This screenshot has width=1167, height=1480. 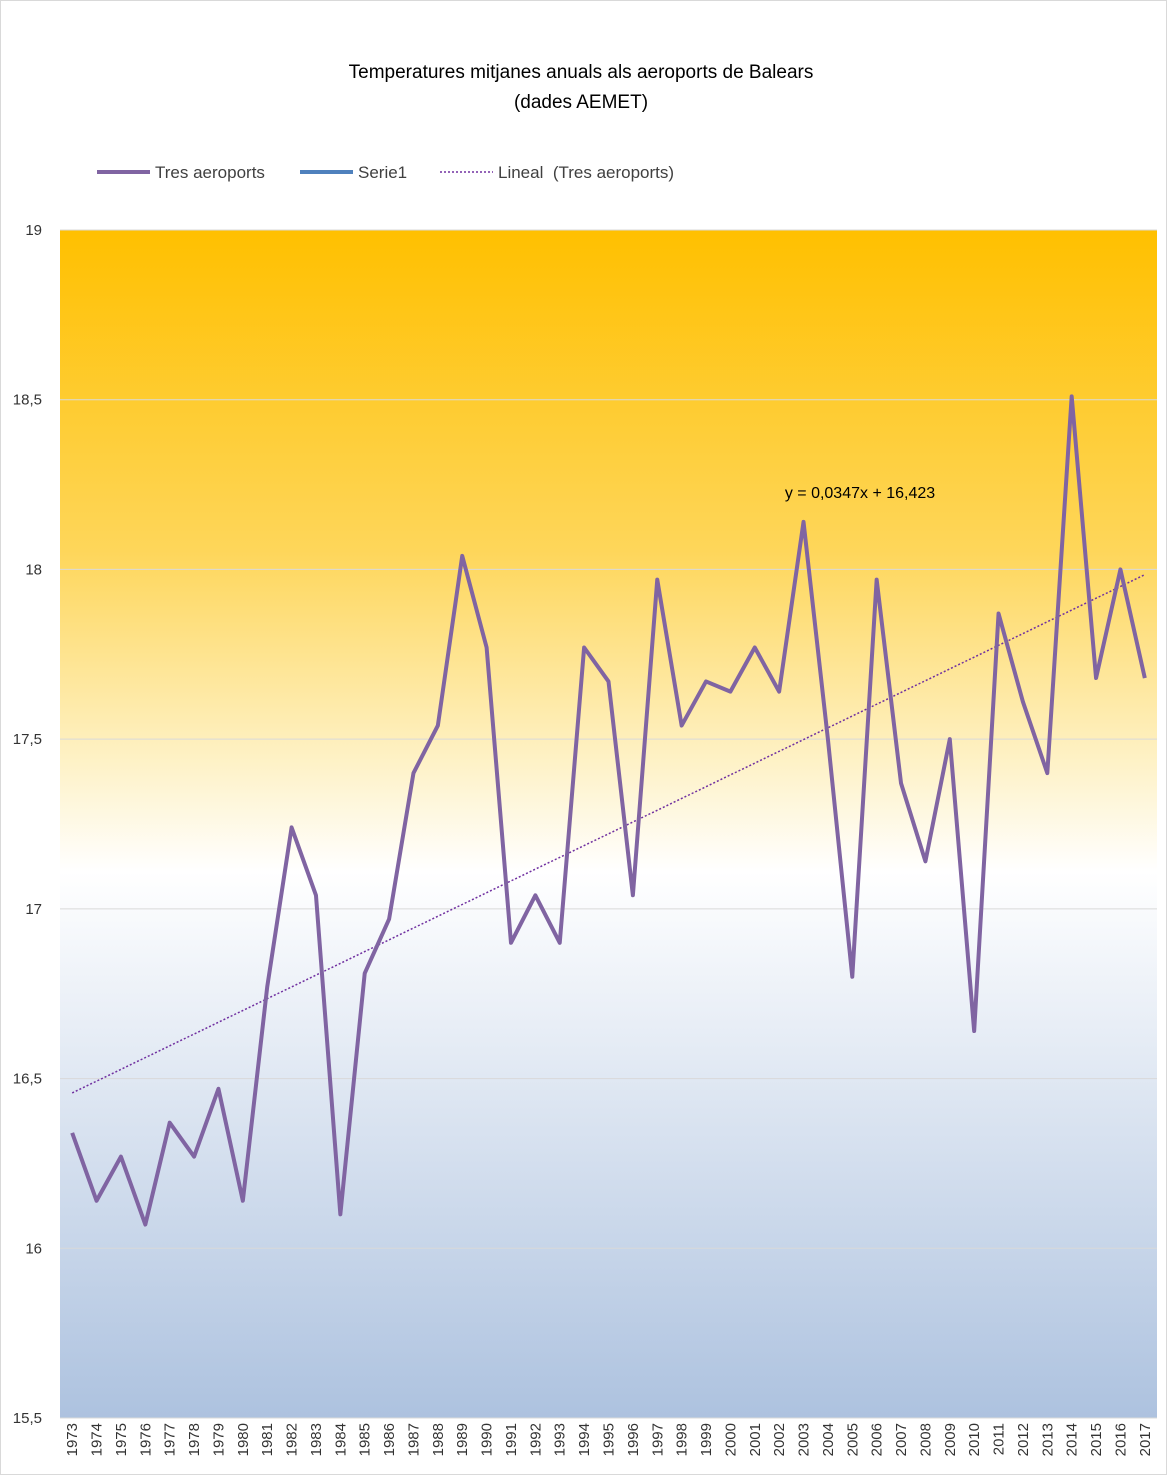 I want to click on x-tick-label: 1977, so click(x=170, y=1439).